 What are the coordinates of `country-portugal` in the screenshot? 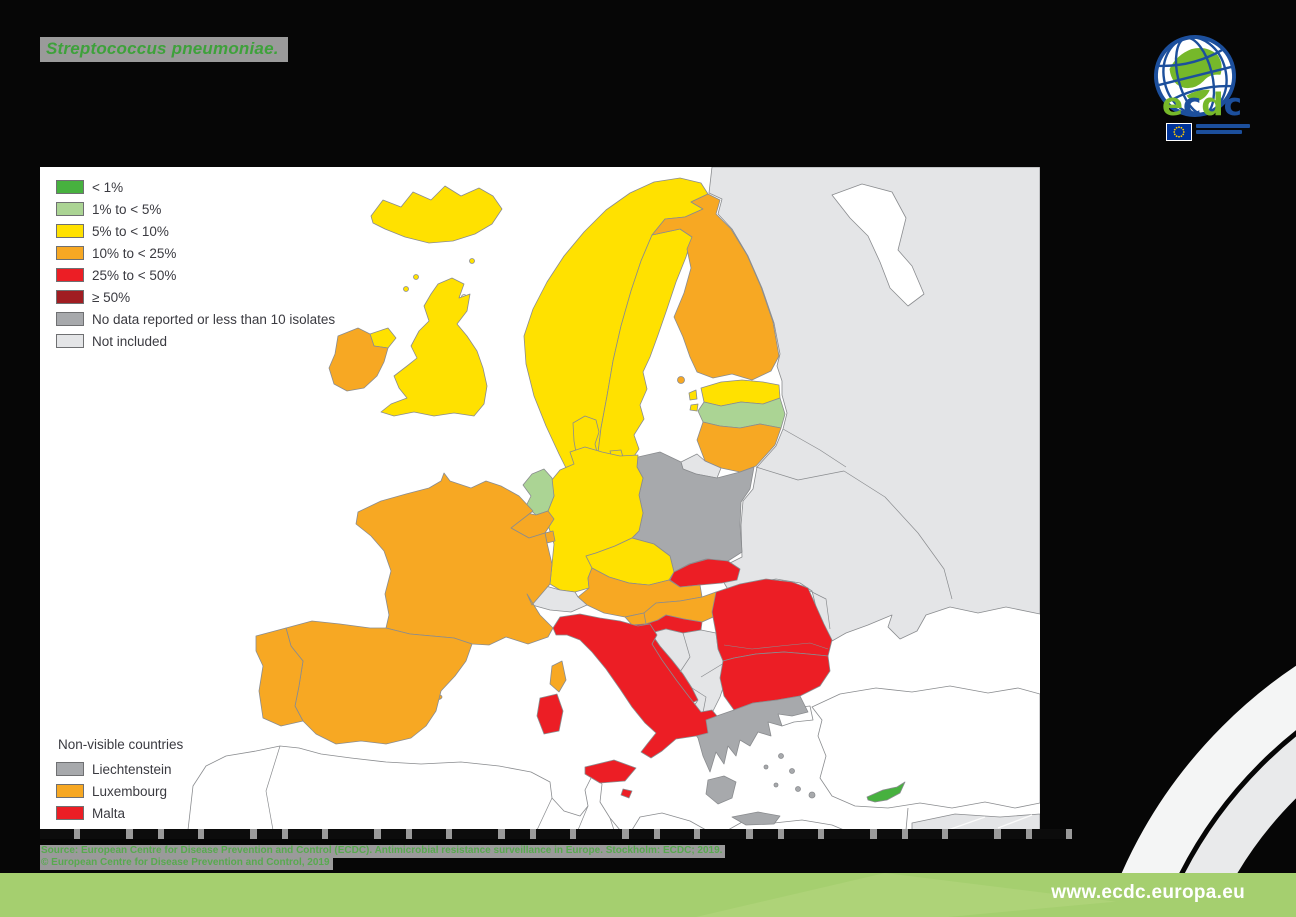 It's located at (279, 677).